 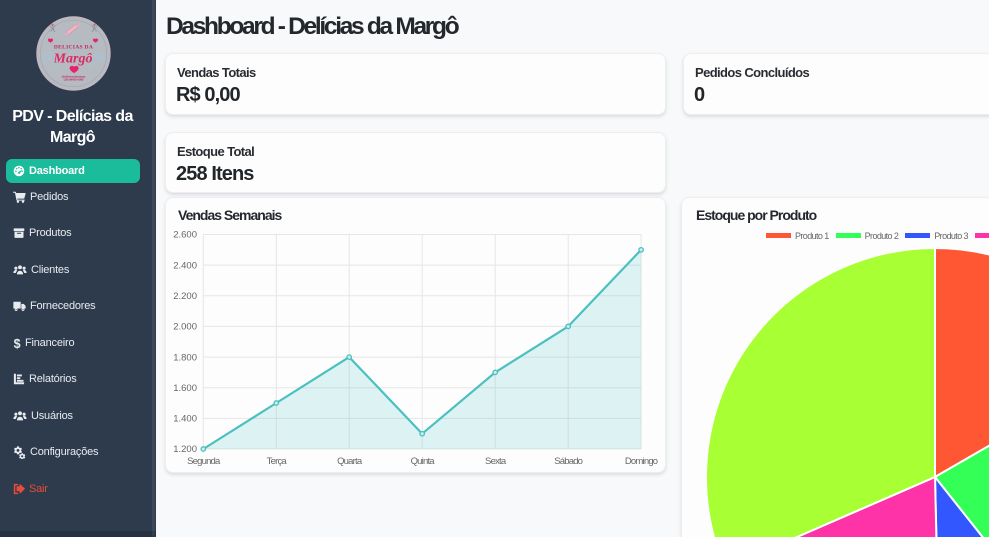 What do you see at coordinates (185, 265) in the screenshot?
I see `svg-text: 2.400` at bounding box center [185, 265].